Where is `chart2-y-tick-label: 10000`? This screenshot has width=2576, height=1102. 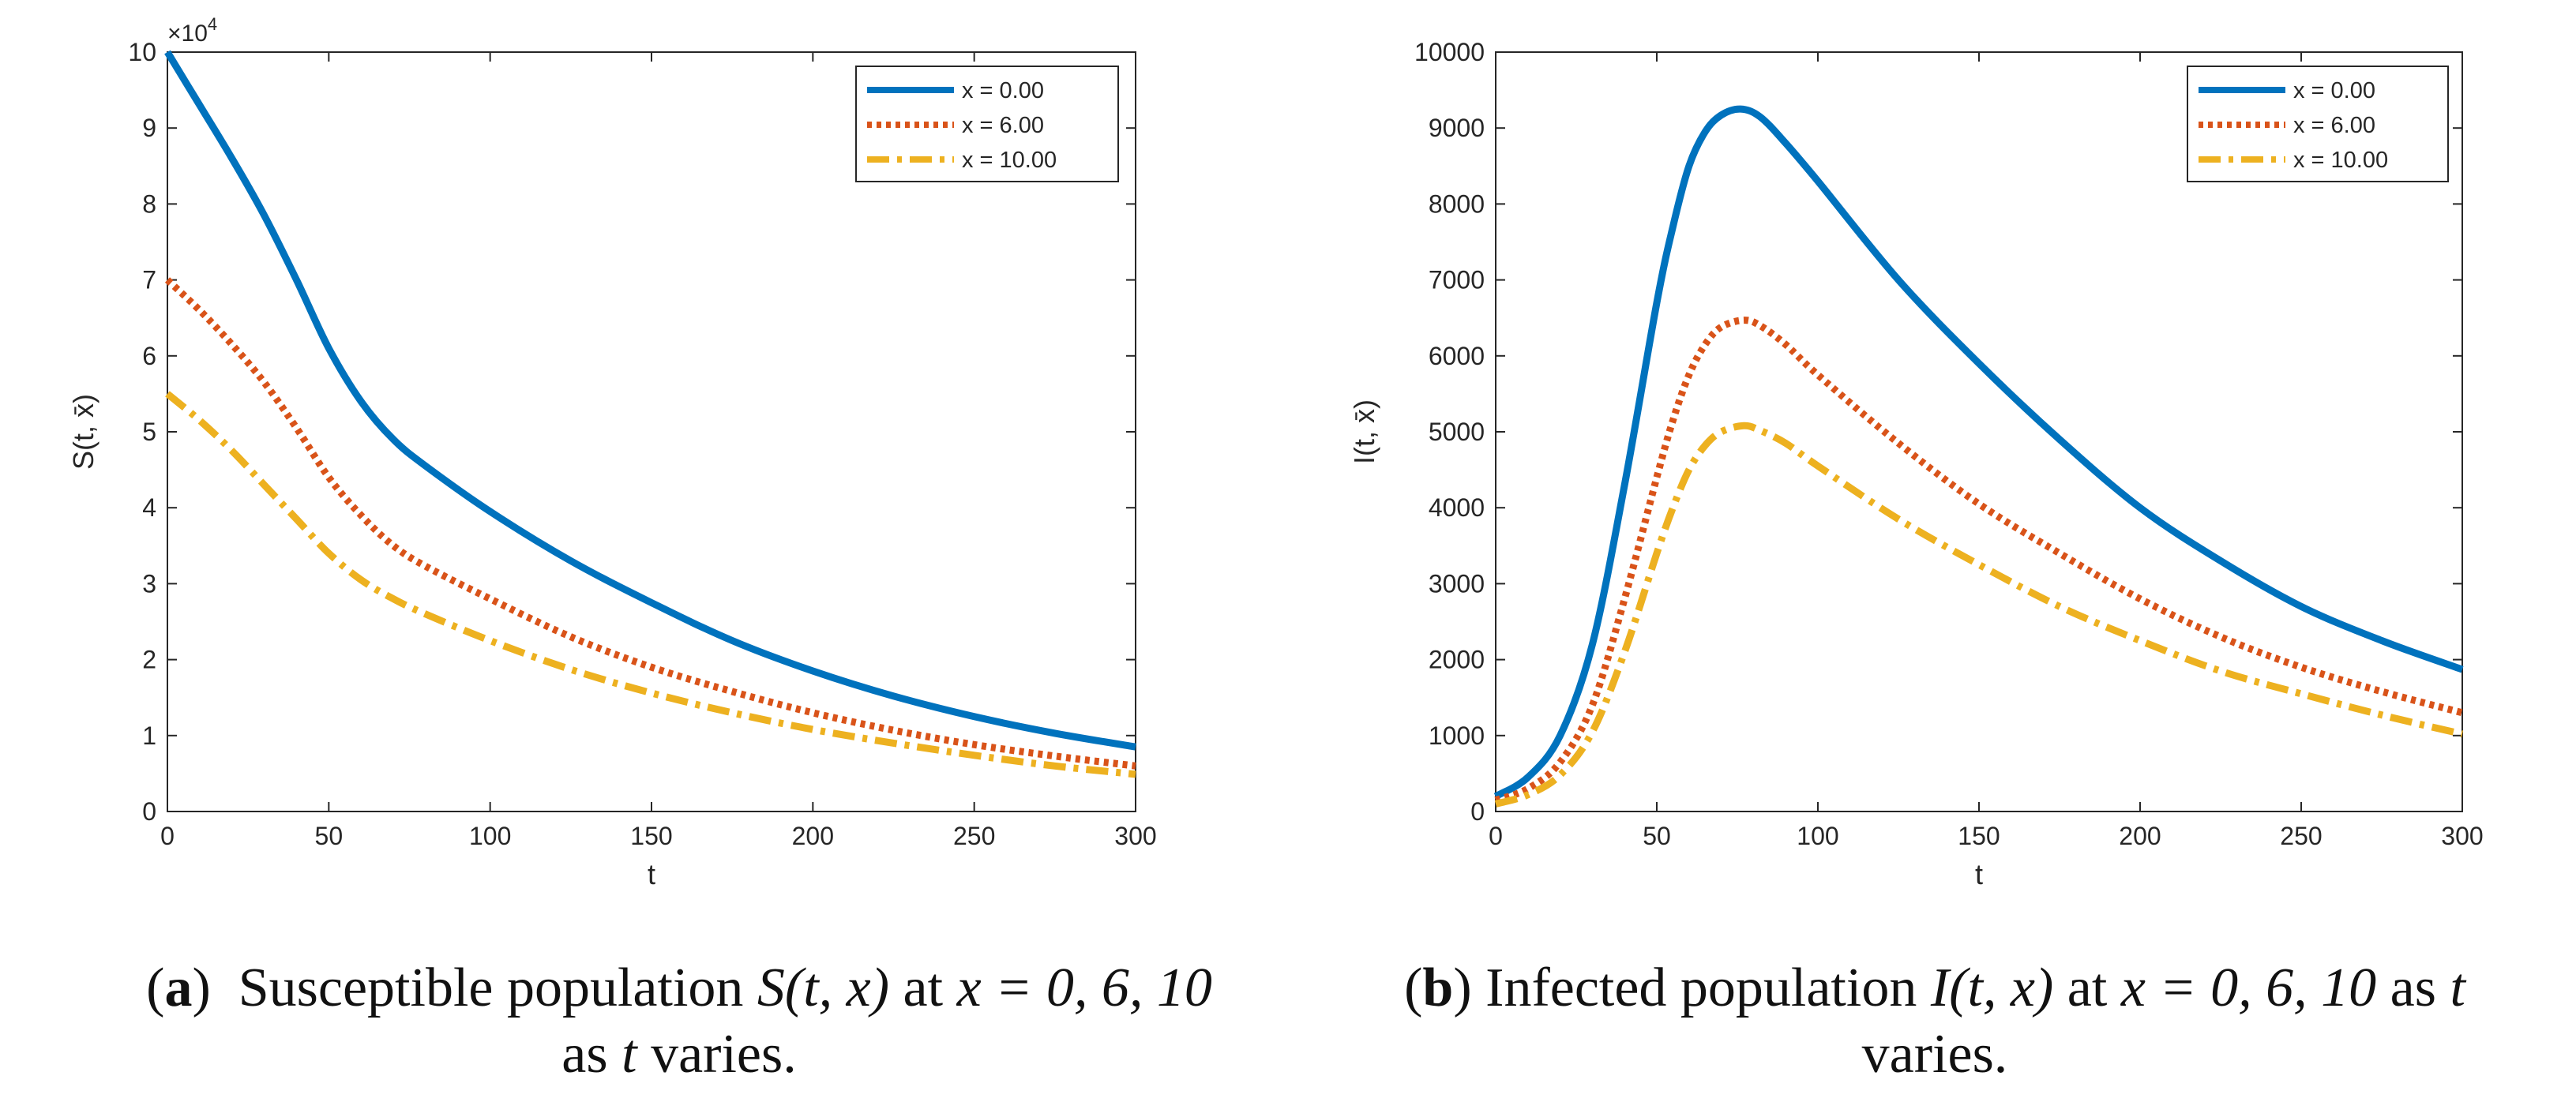 chart2-y-tick-label: 10000 is located at coordinates (1449, 52).